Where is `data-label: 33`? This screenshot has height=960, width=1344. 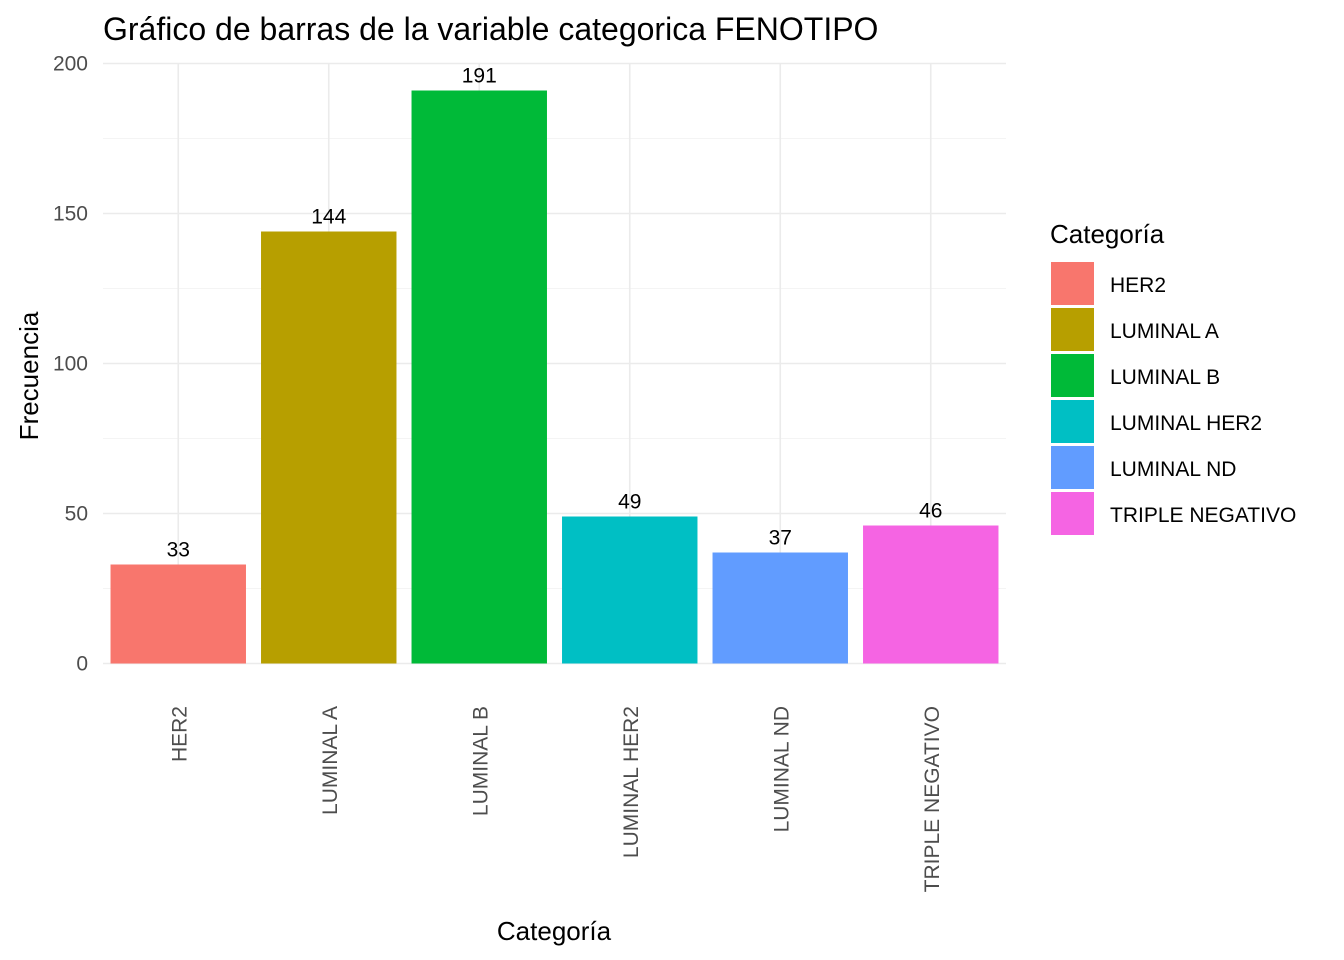 data-label: 33 is located at coordinates (178, 550).